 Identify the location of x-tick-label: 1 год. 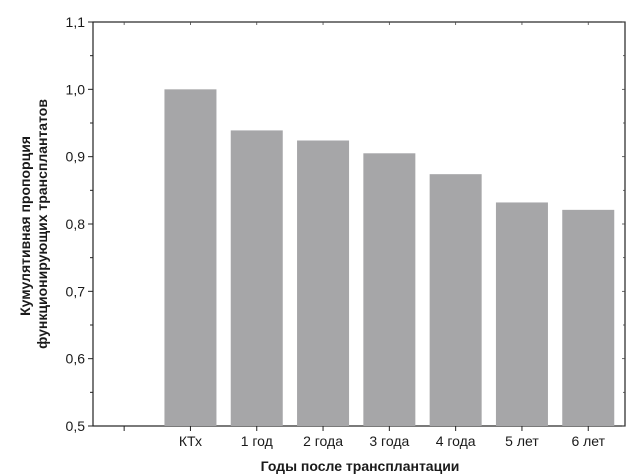
(257, 441).